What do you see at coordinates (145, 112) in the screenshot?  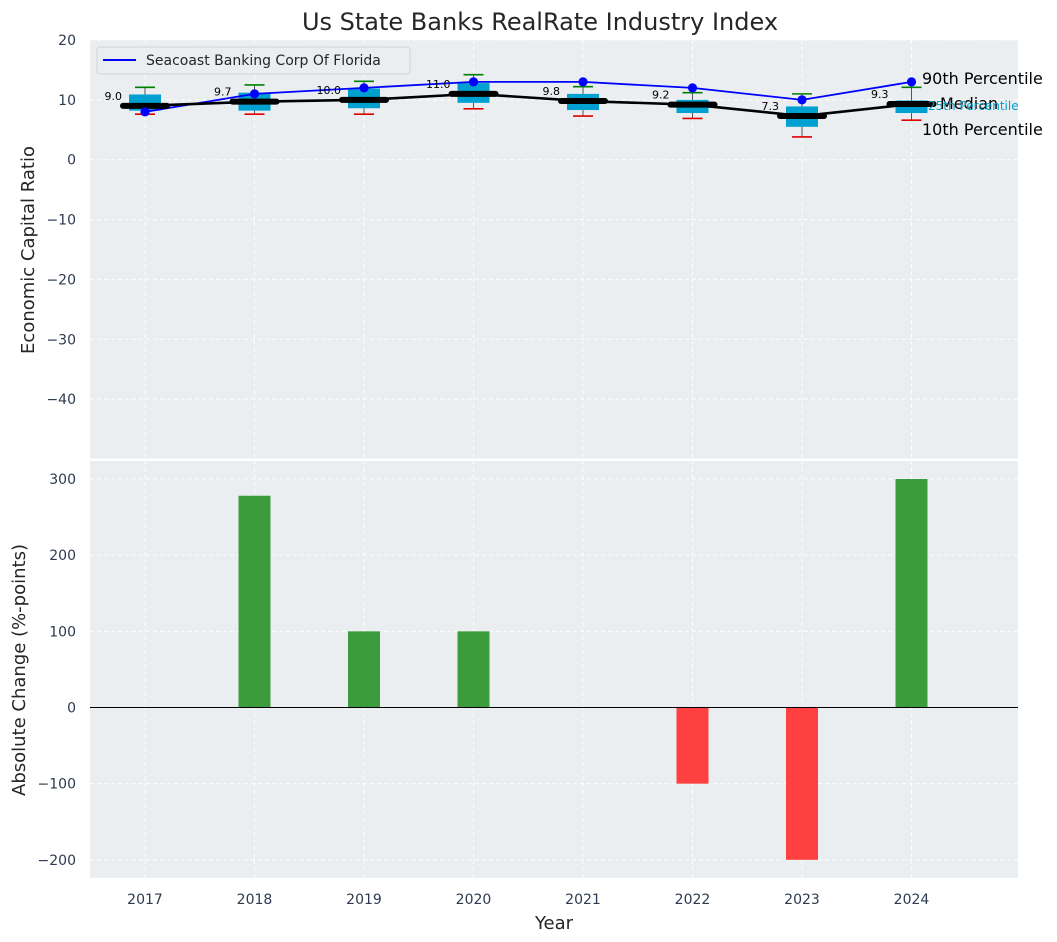 I see `seacoast-point-2017` at bounding box center [145, 112].